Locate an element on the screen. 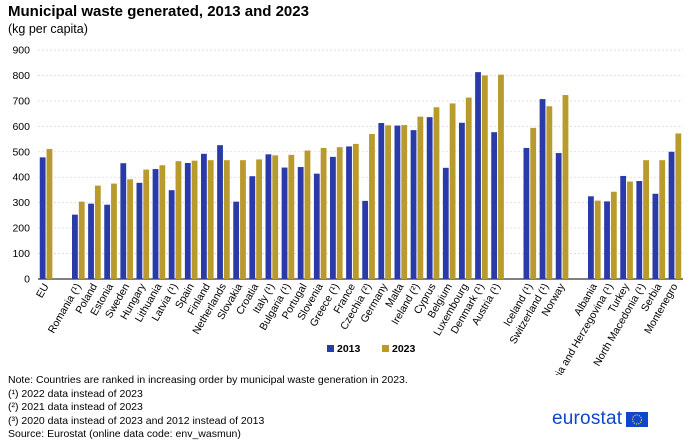 This screenshot has height=443, width=700. note-2: (²) 2021 data instead of 2023 is located at coordinates (75, 407).